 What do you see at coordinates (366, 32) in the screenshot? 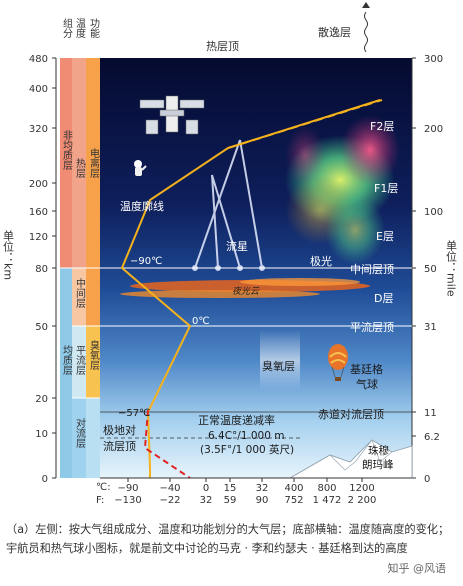
I see `escape-arrow-icon` at bounding box center [366, 32].